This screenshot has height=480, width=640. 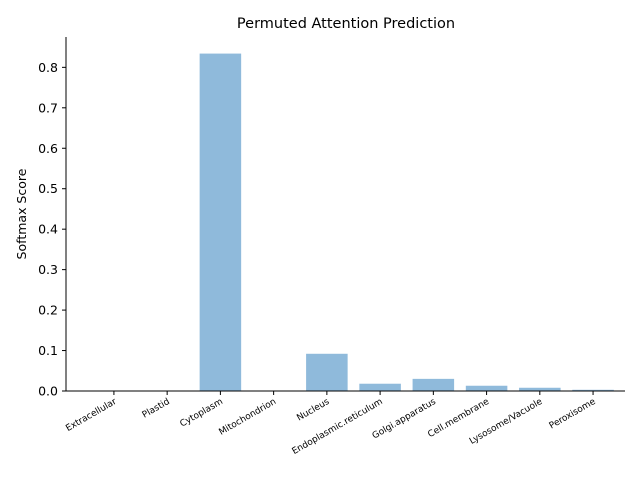 What do you see at coordinates (540, 389) in the screenshot?
I see `bar-lysosome-vacuole` at bounding box center [540, 389].